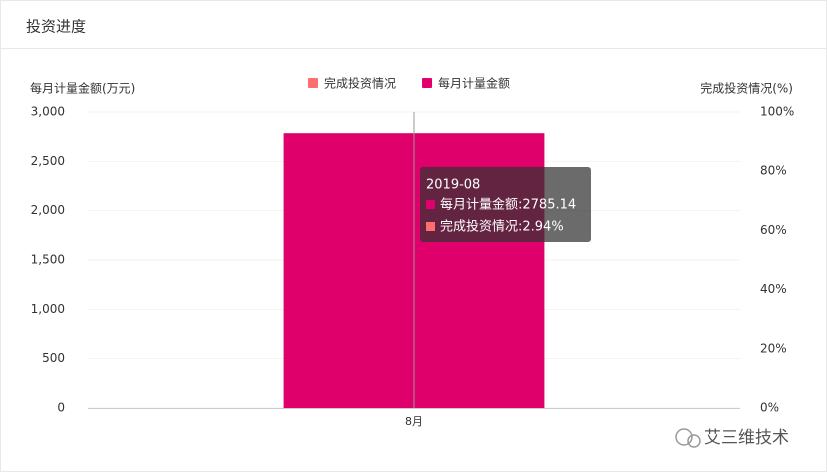 This screenshot has width=827, height=472. What do you see at coordinates (82, 88) in the screenshot?
I see `y-axis-label: 每月计量金额(万元)` at bounding box center [82, 88].